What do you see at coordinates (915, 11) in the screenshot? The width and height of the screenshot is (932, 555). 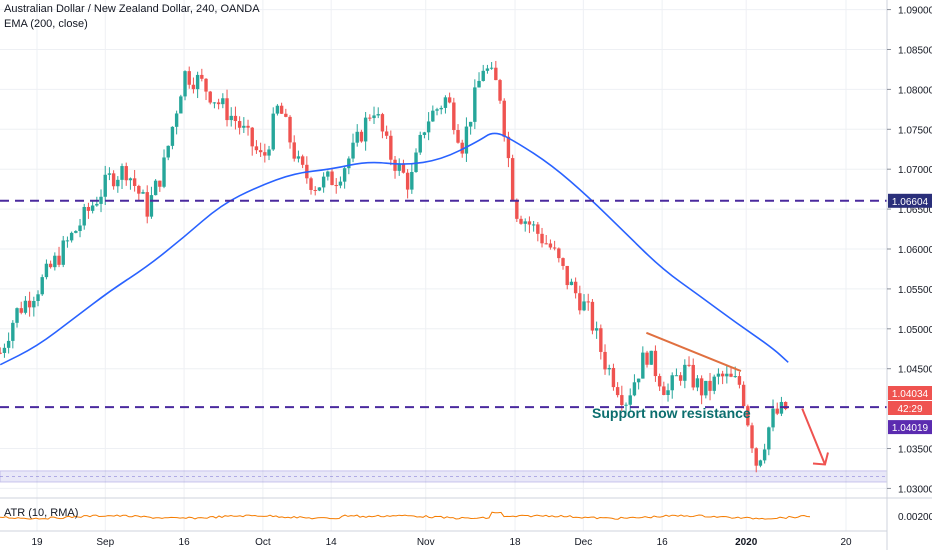 I see `y-tick-label: 1.09000` at bounding box center [915, 11].